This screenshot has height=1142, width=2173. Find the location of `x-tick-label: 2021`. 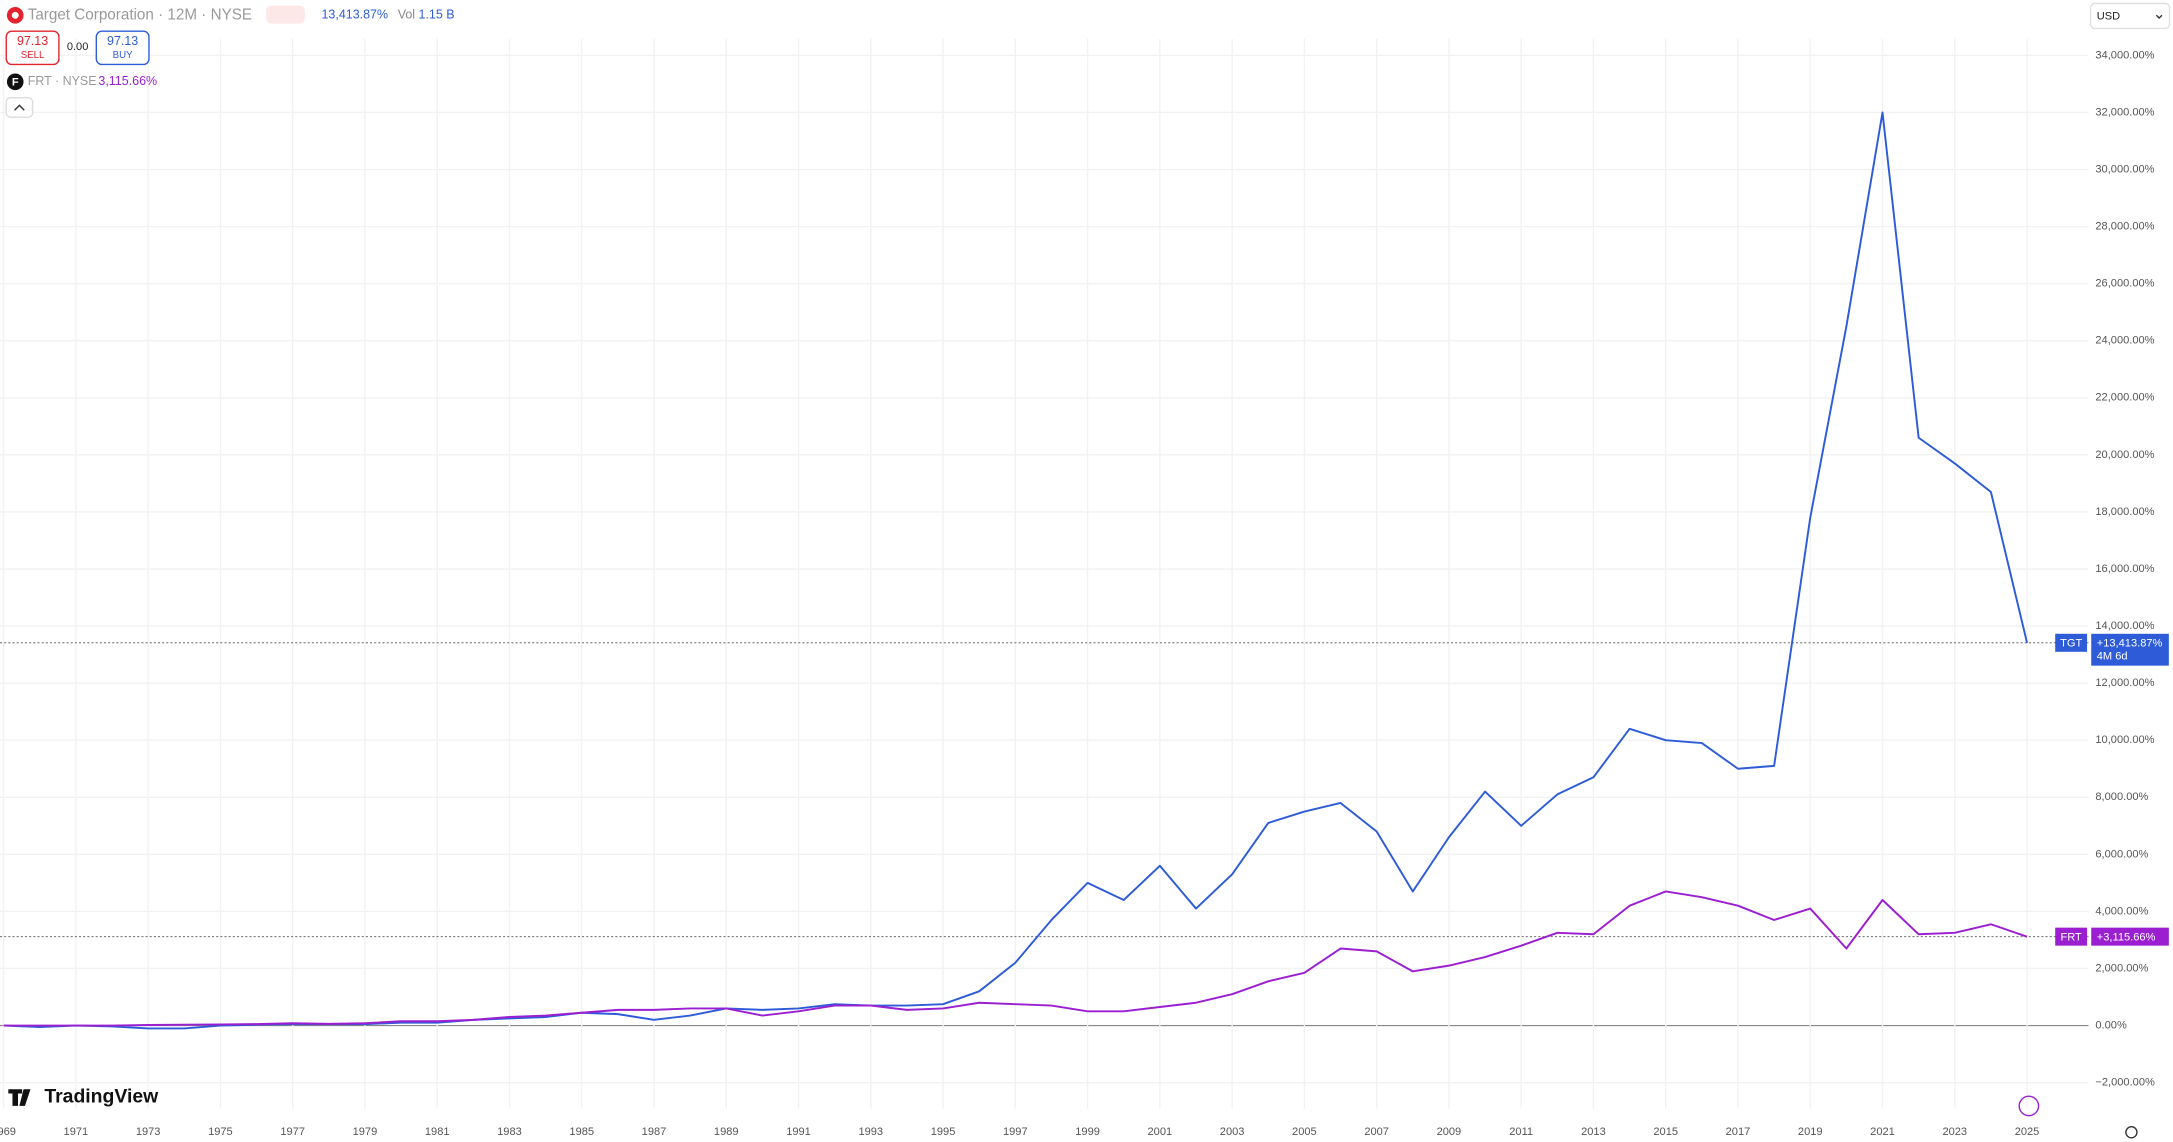

x-tick-label: 2021 is located at coordinates (1882, 1132).